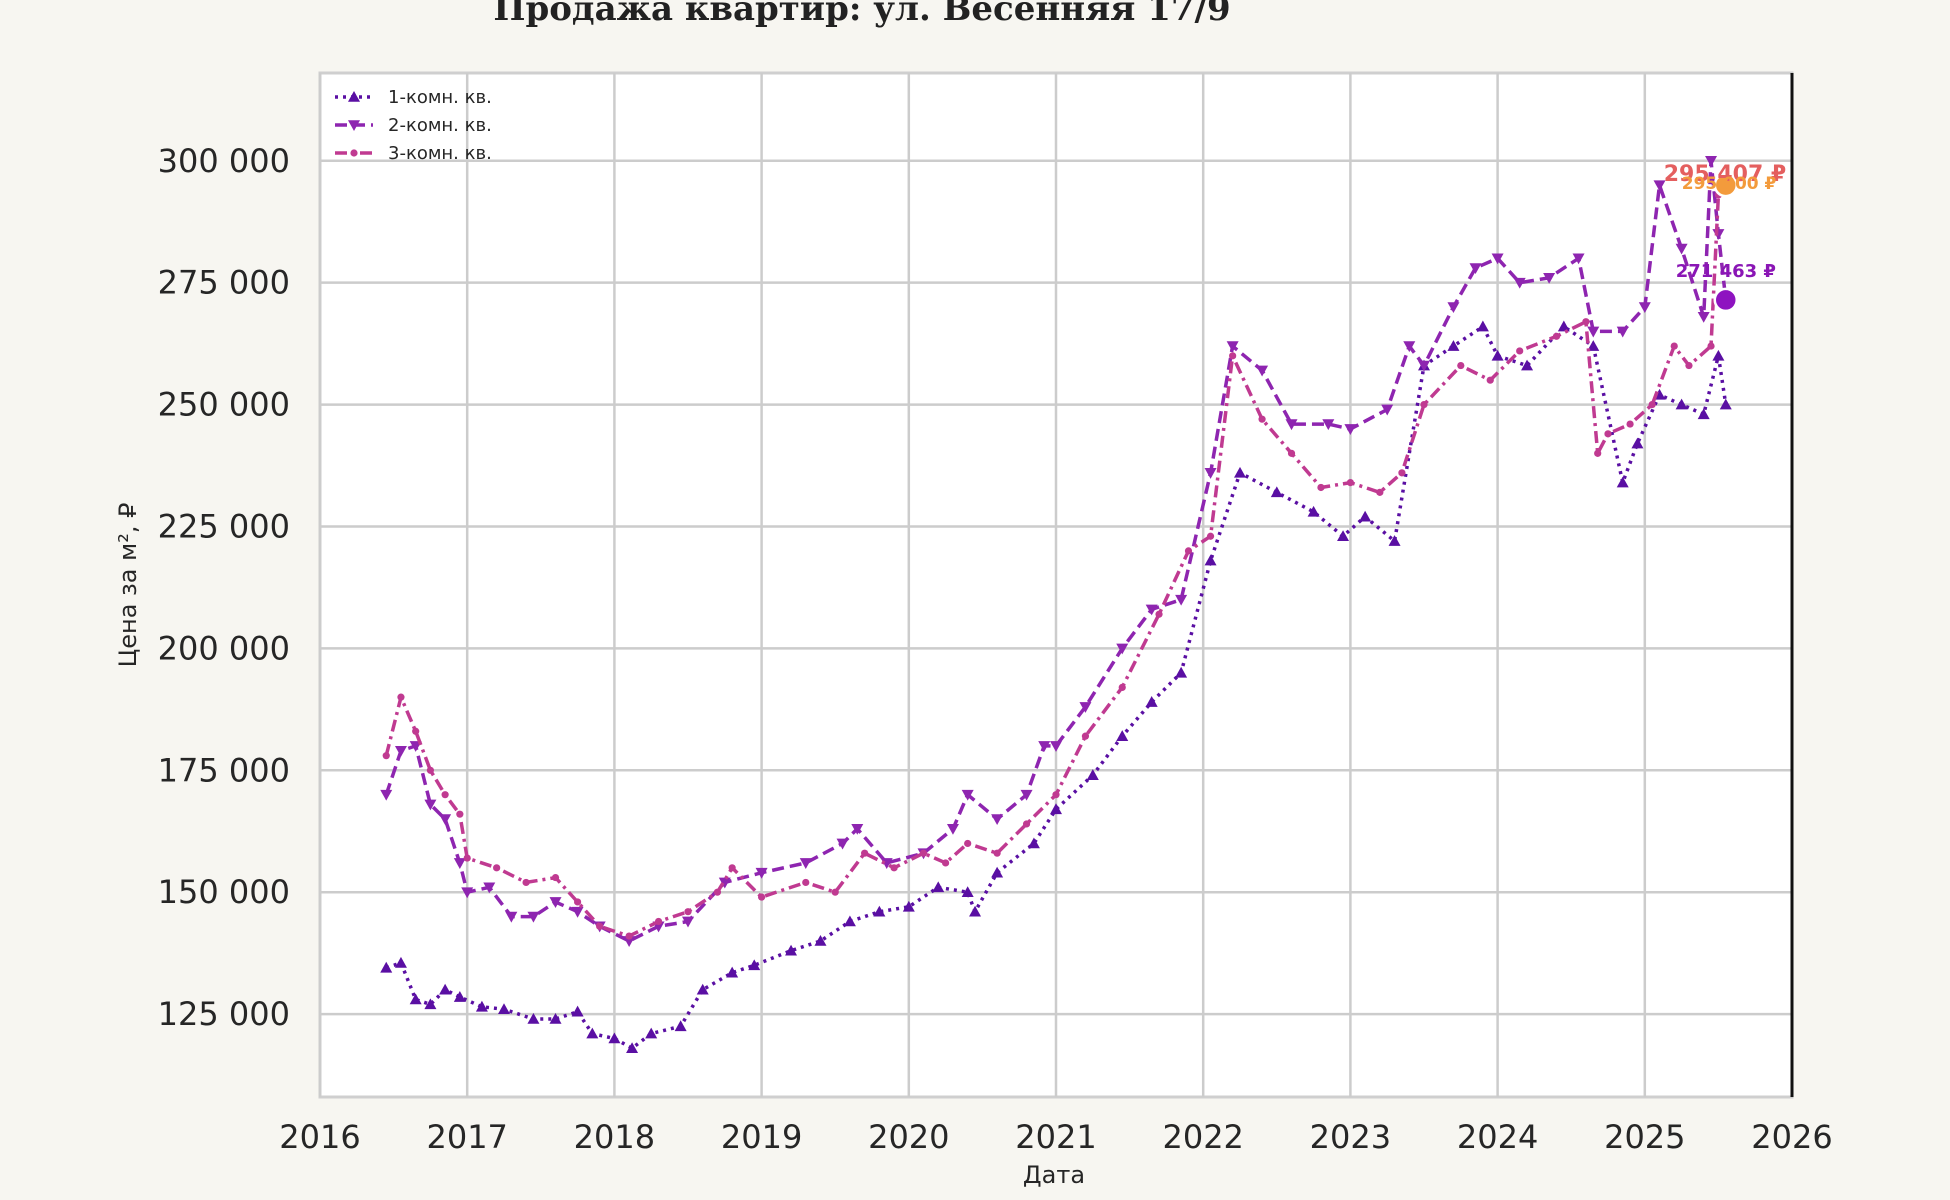 The image size is (1950, 1200). I want to click on legend-item: 1-комн. кв., so click(413, 97).